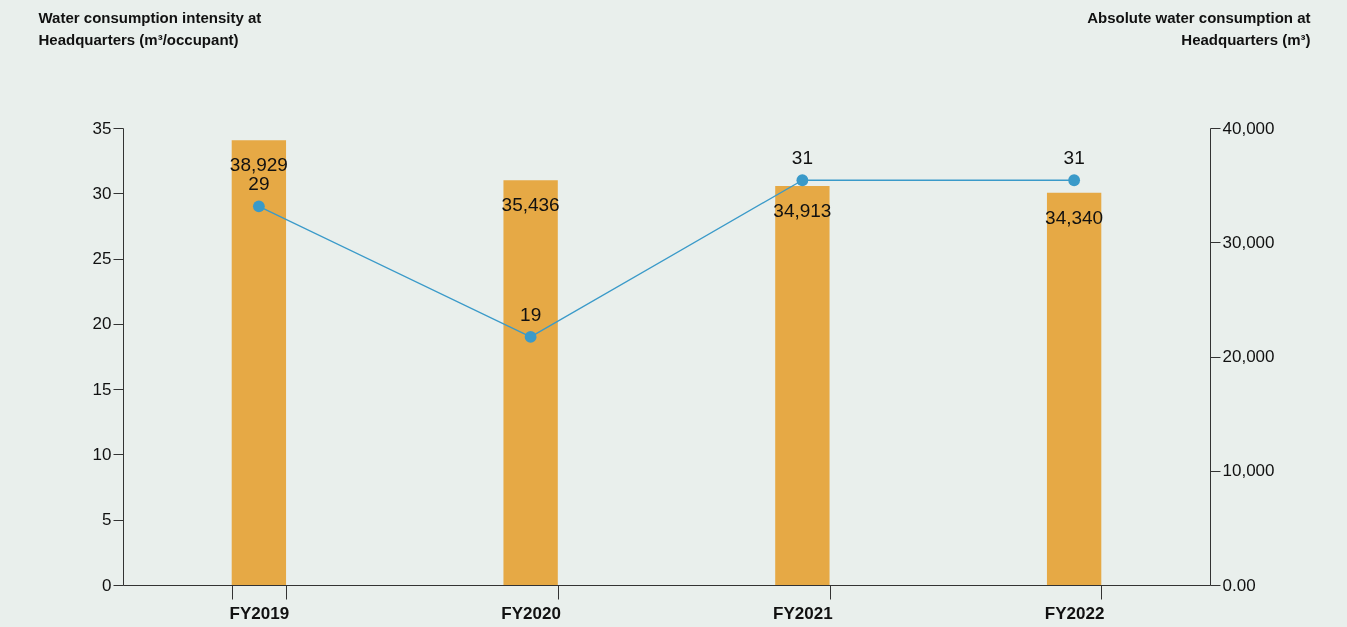  I want to click on x-tick-label: FY2021, so click(803, 613).